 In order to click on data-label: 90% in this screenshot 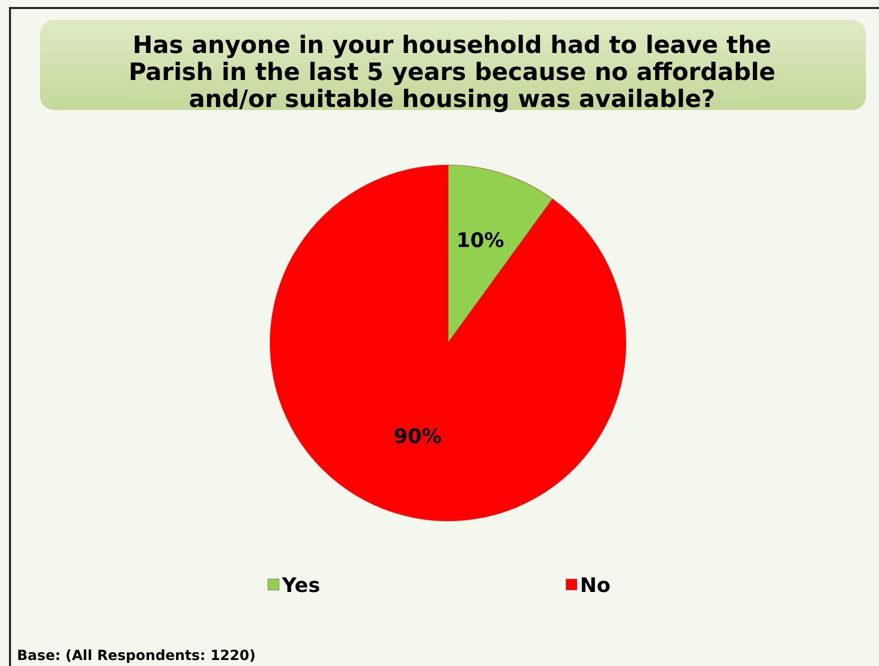, I will do `click(418, 436)`.